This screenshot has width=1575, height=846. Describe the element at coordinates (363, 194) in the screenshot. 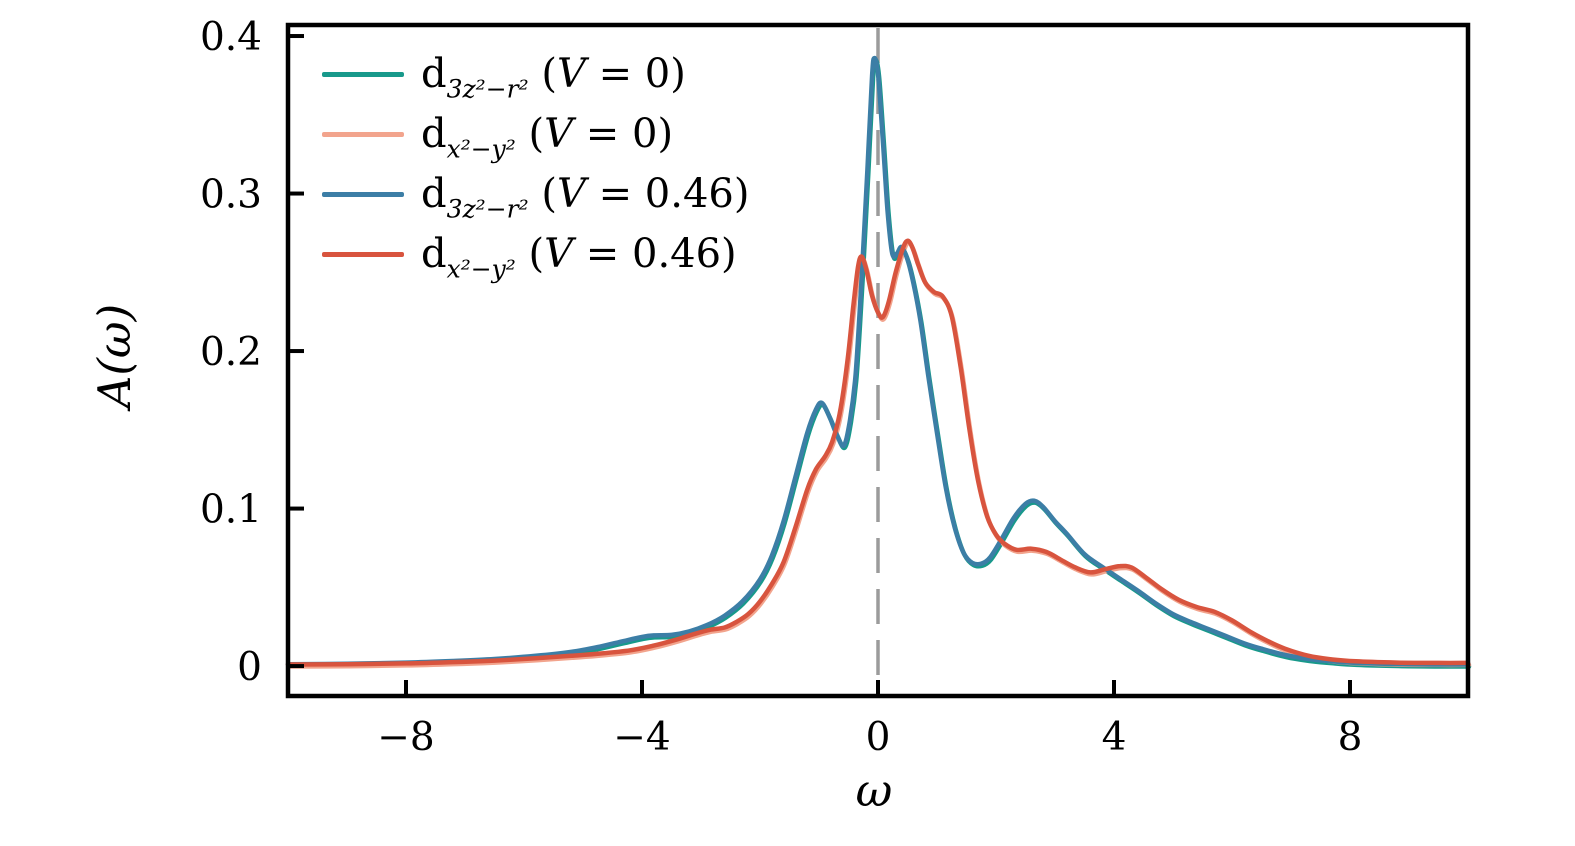

I see `legend-line-blue` at that location.